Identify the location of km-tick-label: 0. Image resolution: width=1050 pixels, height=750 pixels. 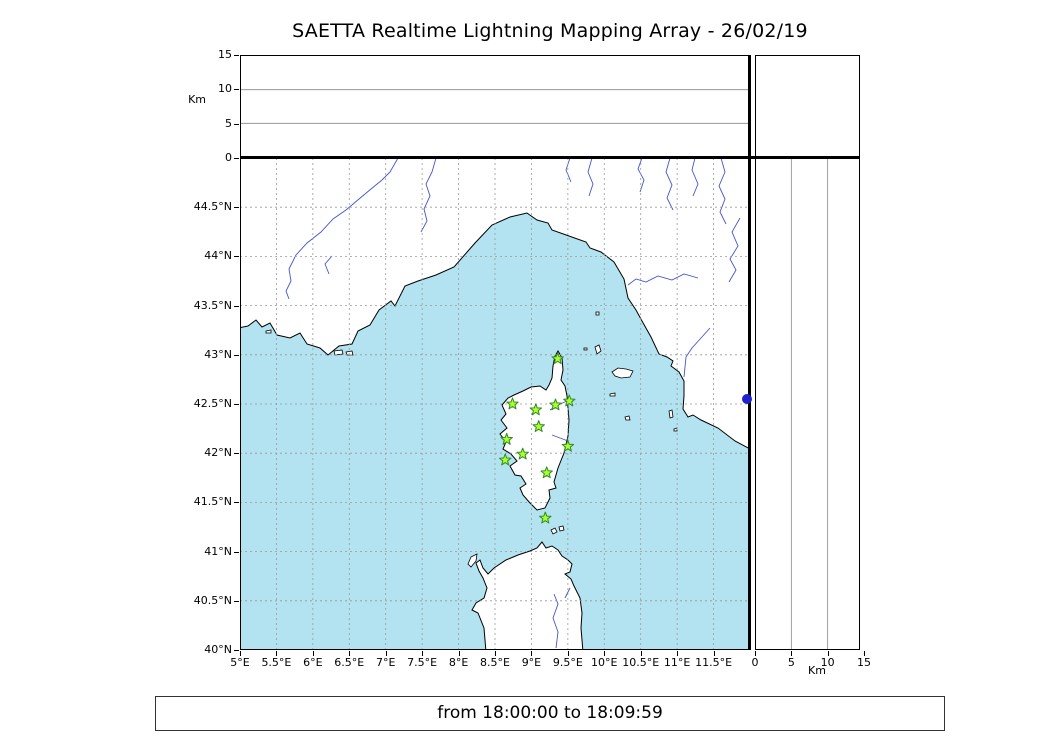
(755, 662).